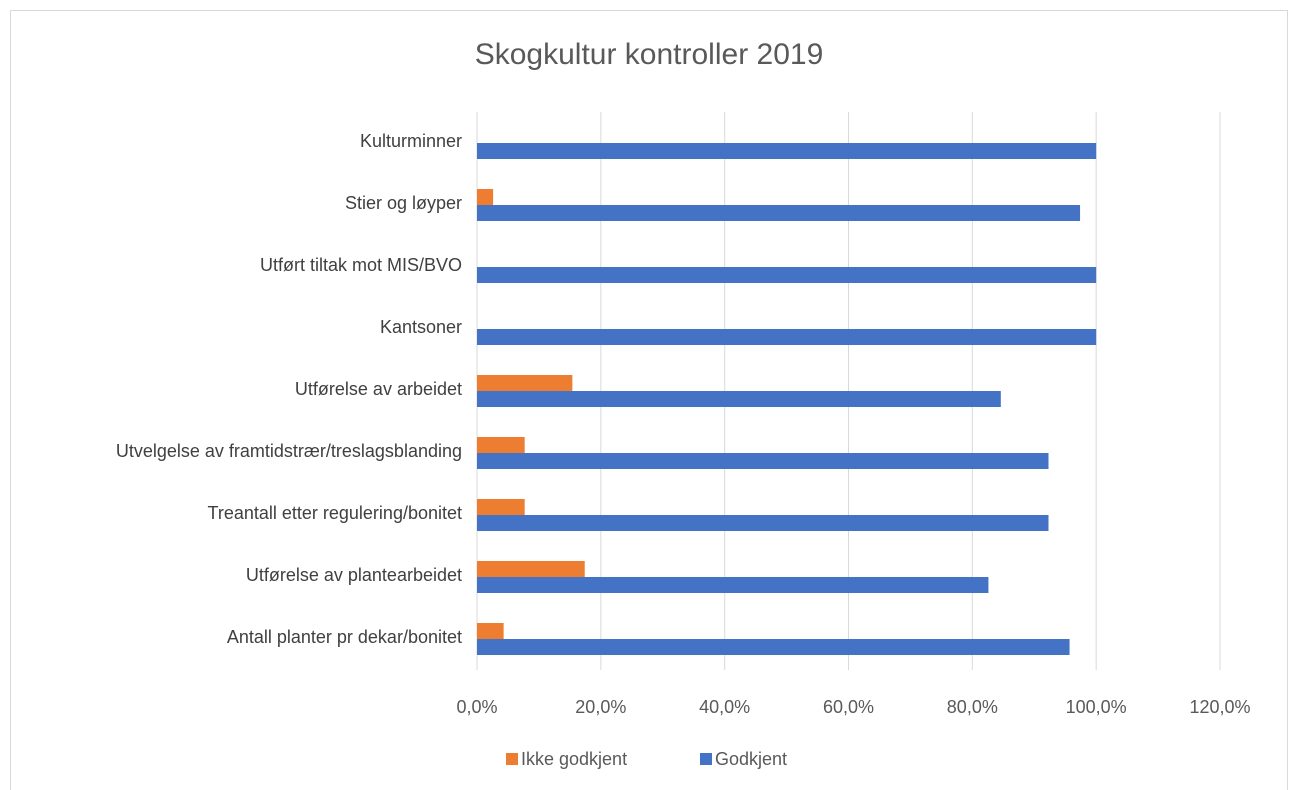 This screenshot has width=1298, height=790. Describe the element at coordinates (724, 707) in the screenshot. I see `x-tick-label: 40,0%` at that location.